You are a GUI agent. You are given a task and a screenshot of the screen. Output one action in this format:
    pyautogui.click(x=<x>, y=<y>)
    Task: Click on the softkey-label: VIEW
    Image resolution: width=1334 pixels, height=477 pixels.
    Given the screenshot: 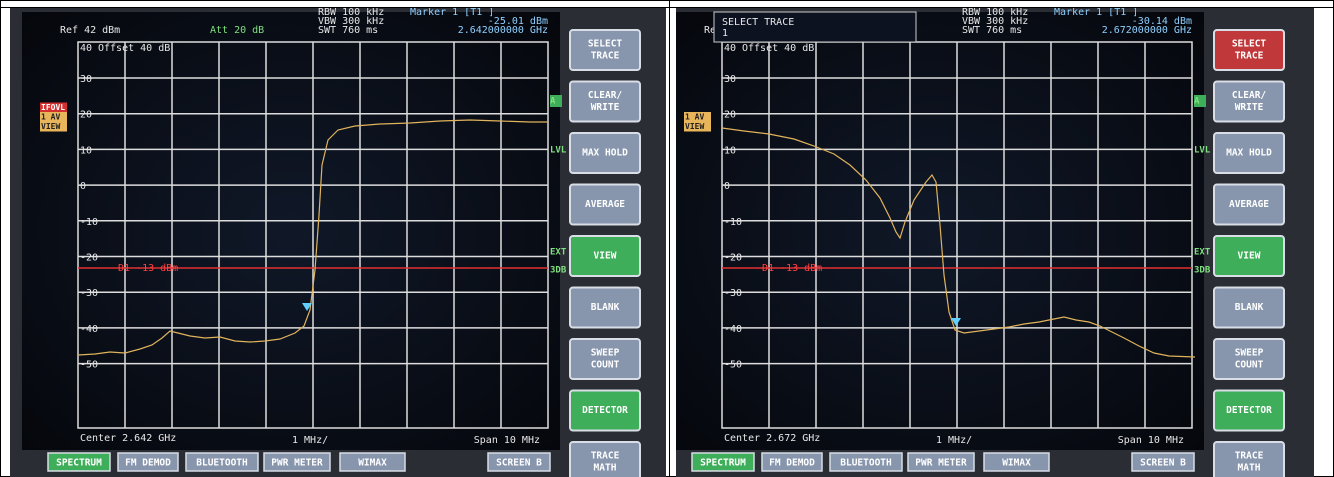 What is the action you would take?
    pyautogui.click(x=605, y=256)
    